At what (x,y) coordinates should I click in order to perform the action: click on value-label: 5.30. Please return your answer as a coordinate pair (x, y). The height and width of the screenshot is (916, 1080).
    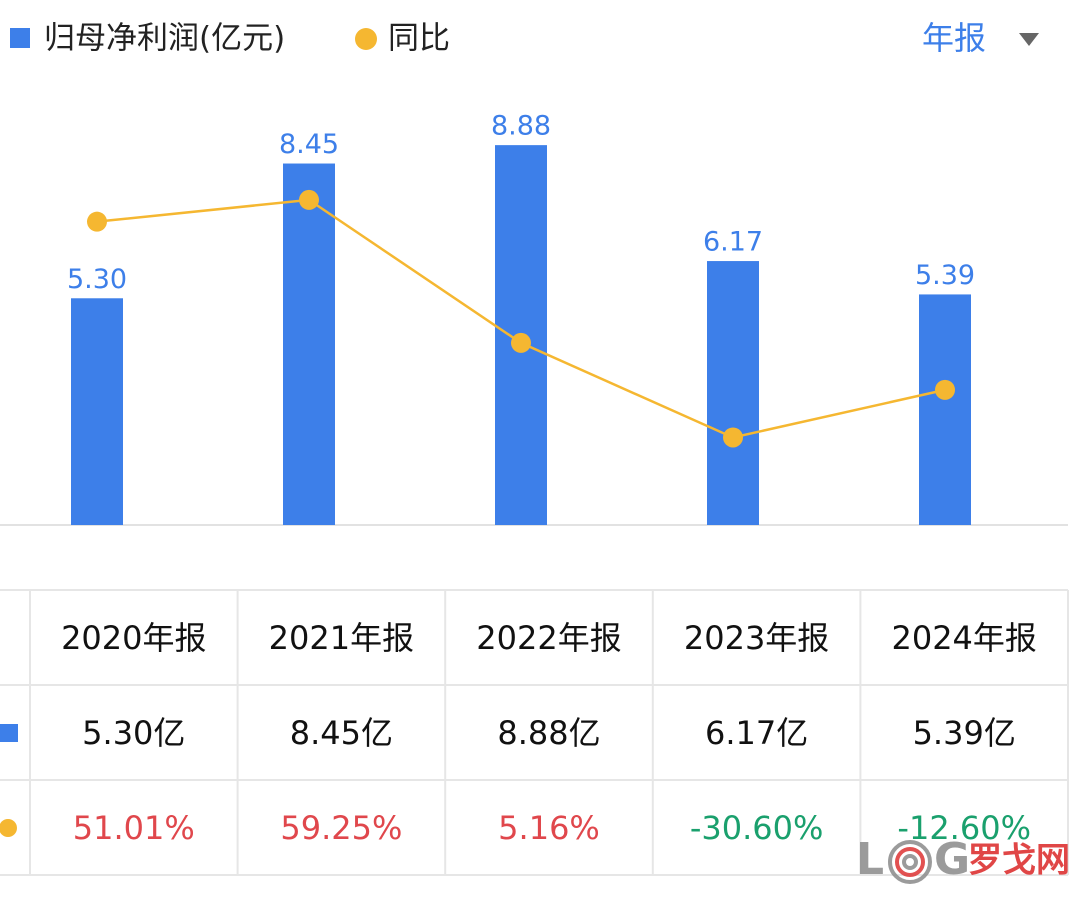
    Looking at the image, I should click on (97, 279).